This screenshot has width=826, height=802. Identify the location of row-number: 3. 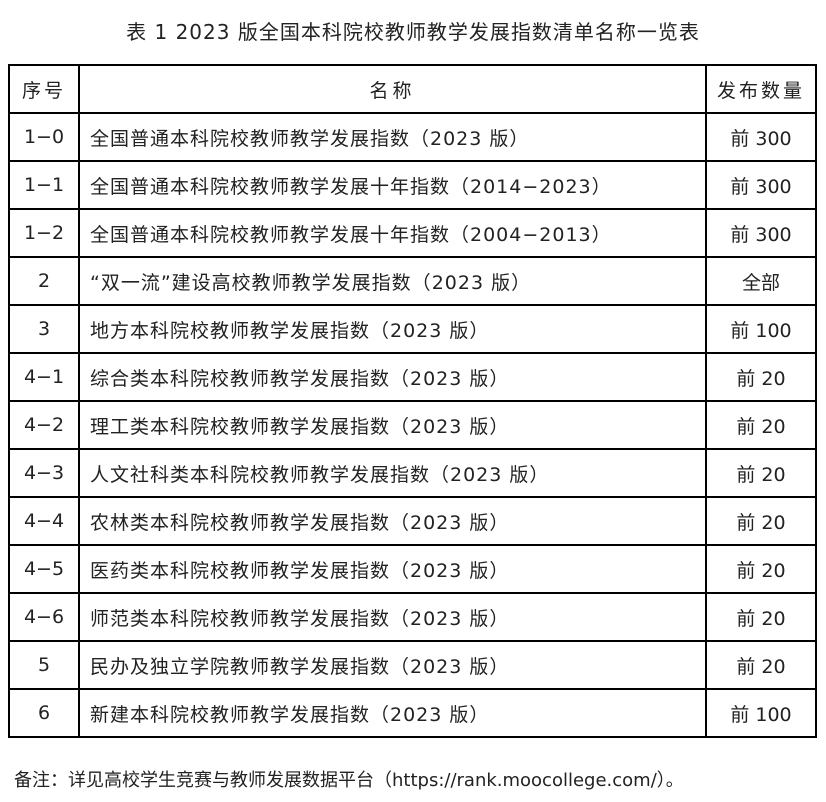
(44, 329).